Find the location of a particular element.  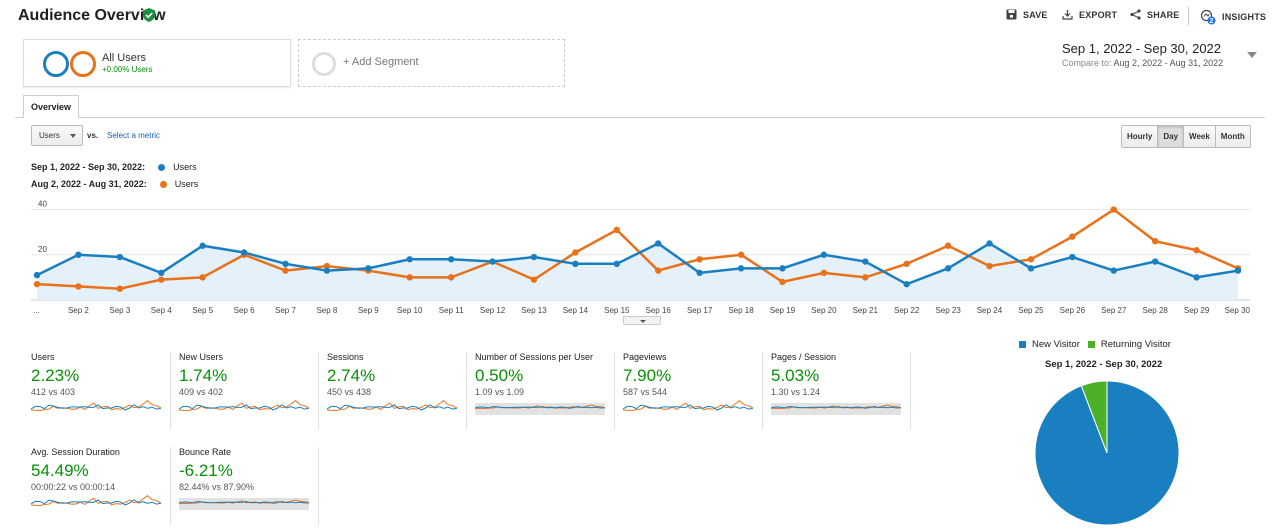

segment-rings-icon is located at coordinates (69, 64).